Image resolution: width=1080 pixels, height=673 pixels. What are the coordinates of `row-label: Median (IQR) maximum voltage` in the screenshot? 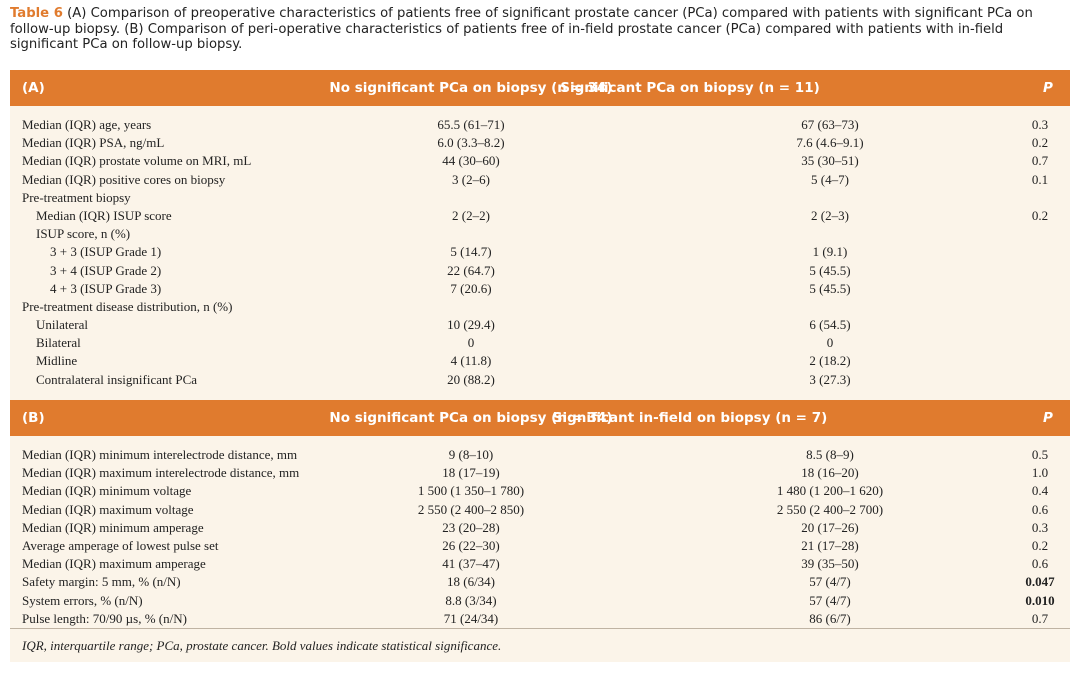 It's located at (108, 509).